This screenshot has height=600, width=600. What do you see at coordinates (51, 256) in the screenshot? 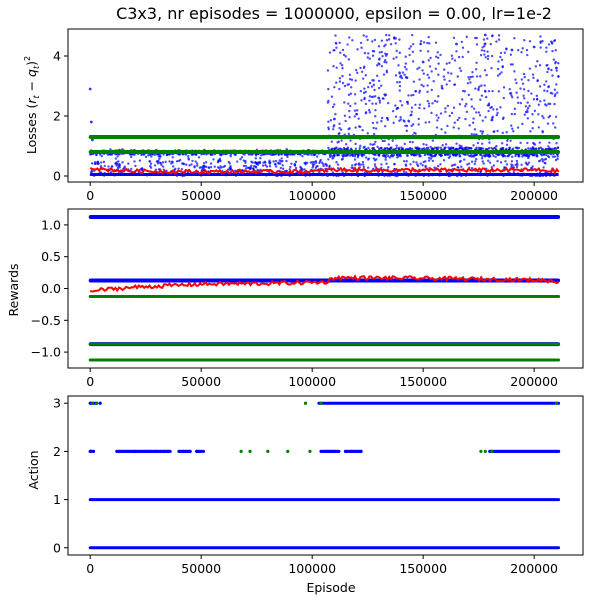
I see `y-tick-label: 0.5` at bounding box center [51, 256].